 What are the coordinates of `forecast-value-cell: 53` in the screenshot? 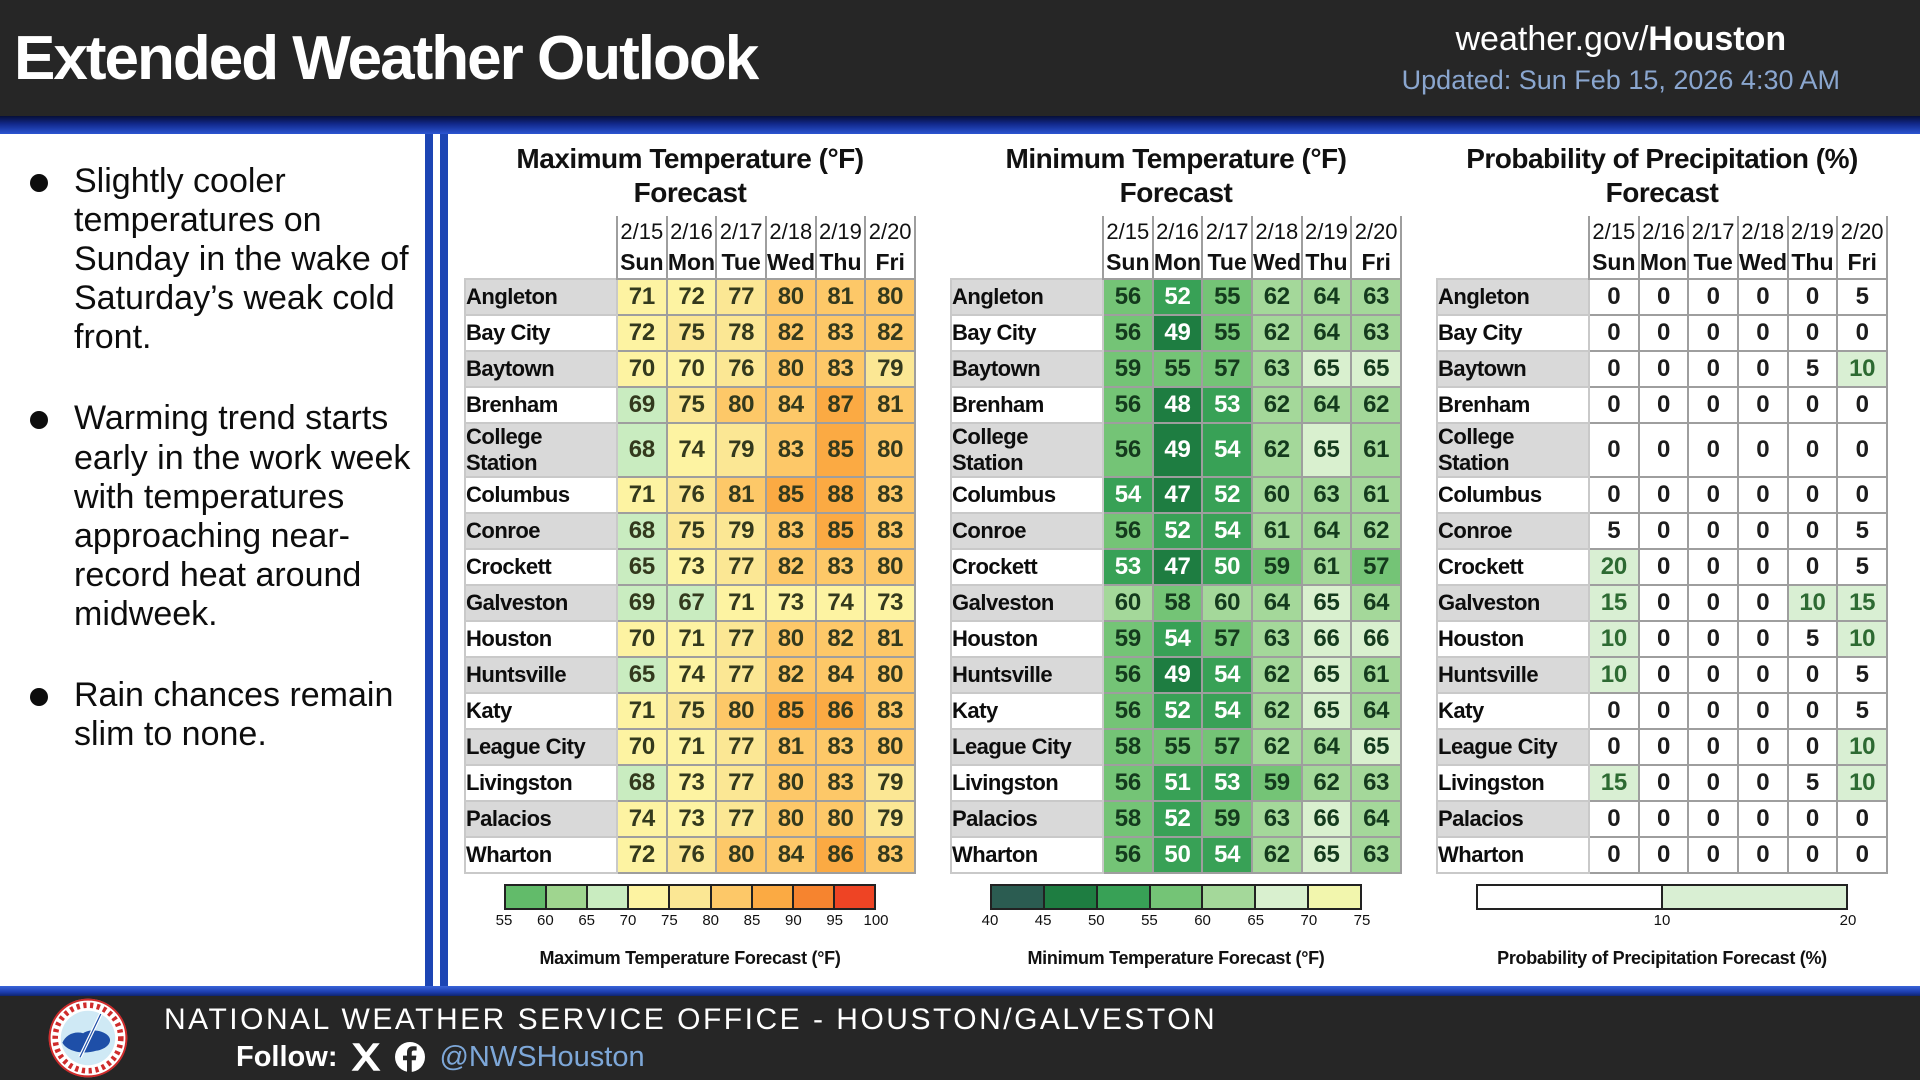 It's located at (1227, 405).